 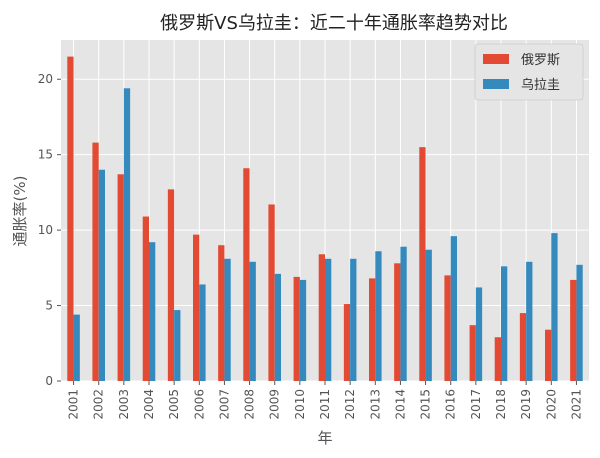 I want to click on bar-russia-2006, so click(x=196, y=307).